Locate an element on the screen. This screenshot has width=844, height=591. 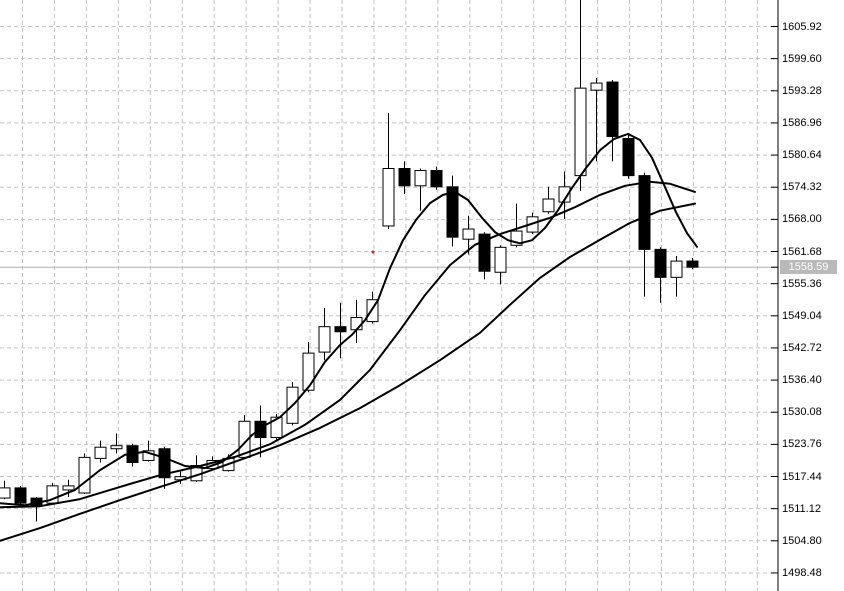
axis-tick-label: 1586.96 is located at coordinates (802, 123).